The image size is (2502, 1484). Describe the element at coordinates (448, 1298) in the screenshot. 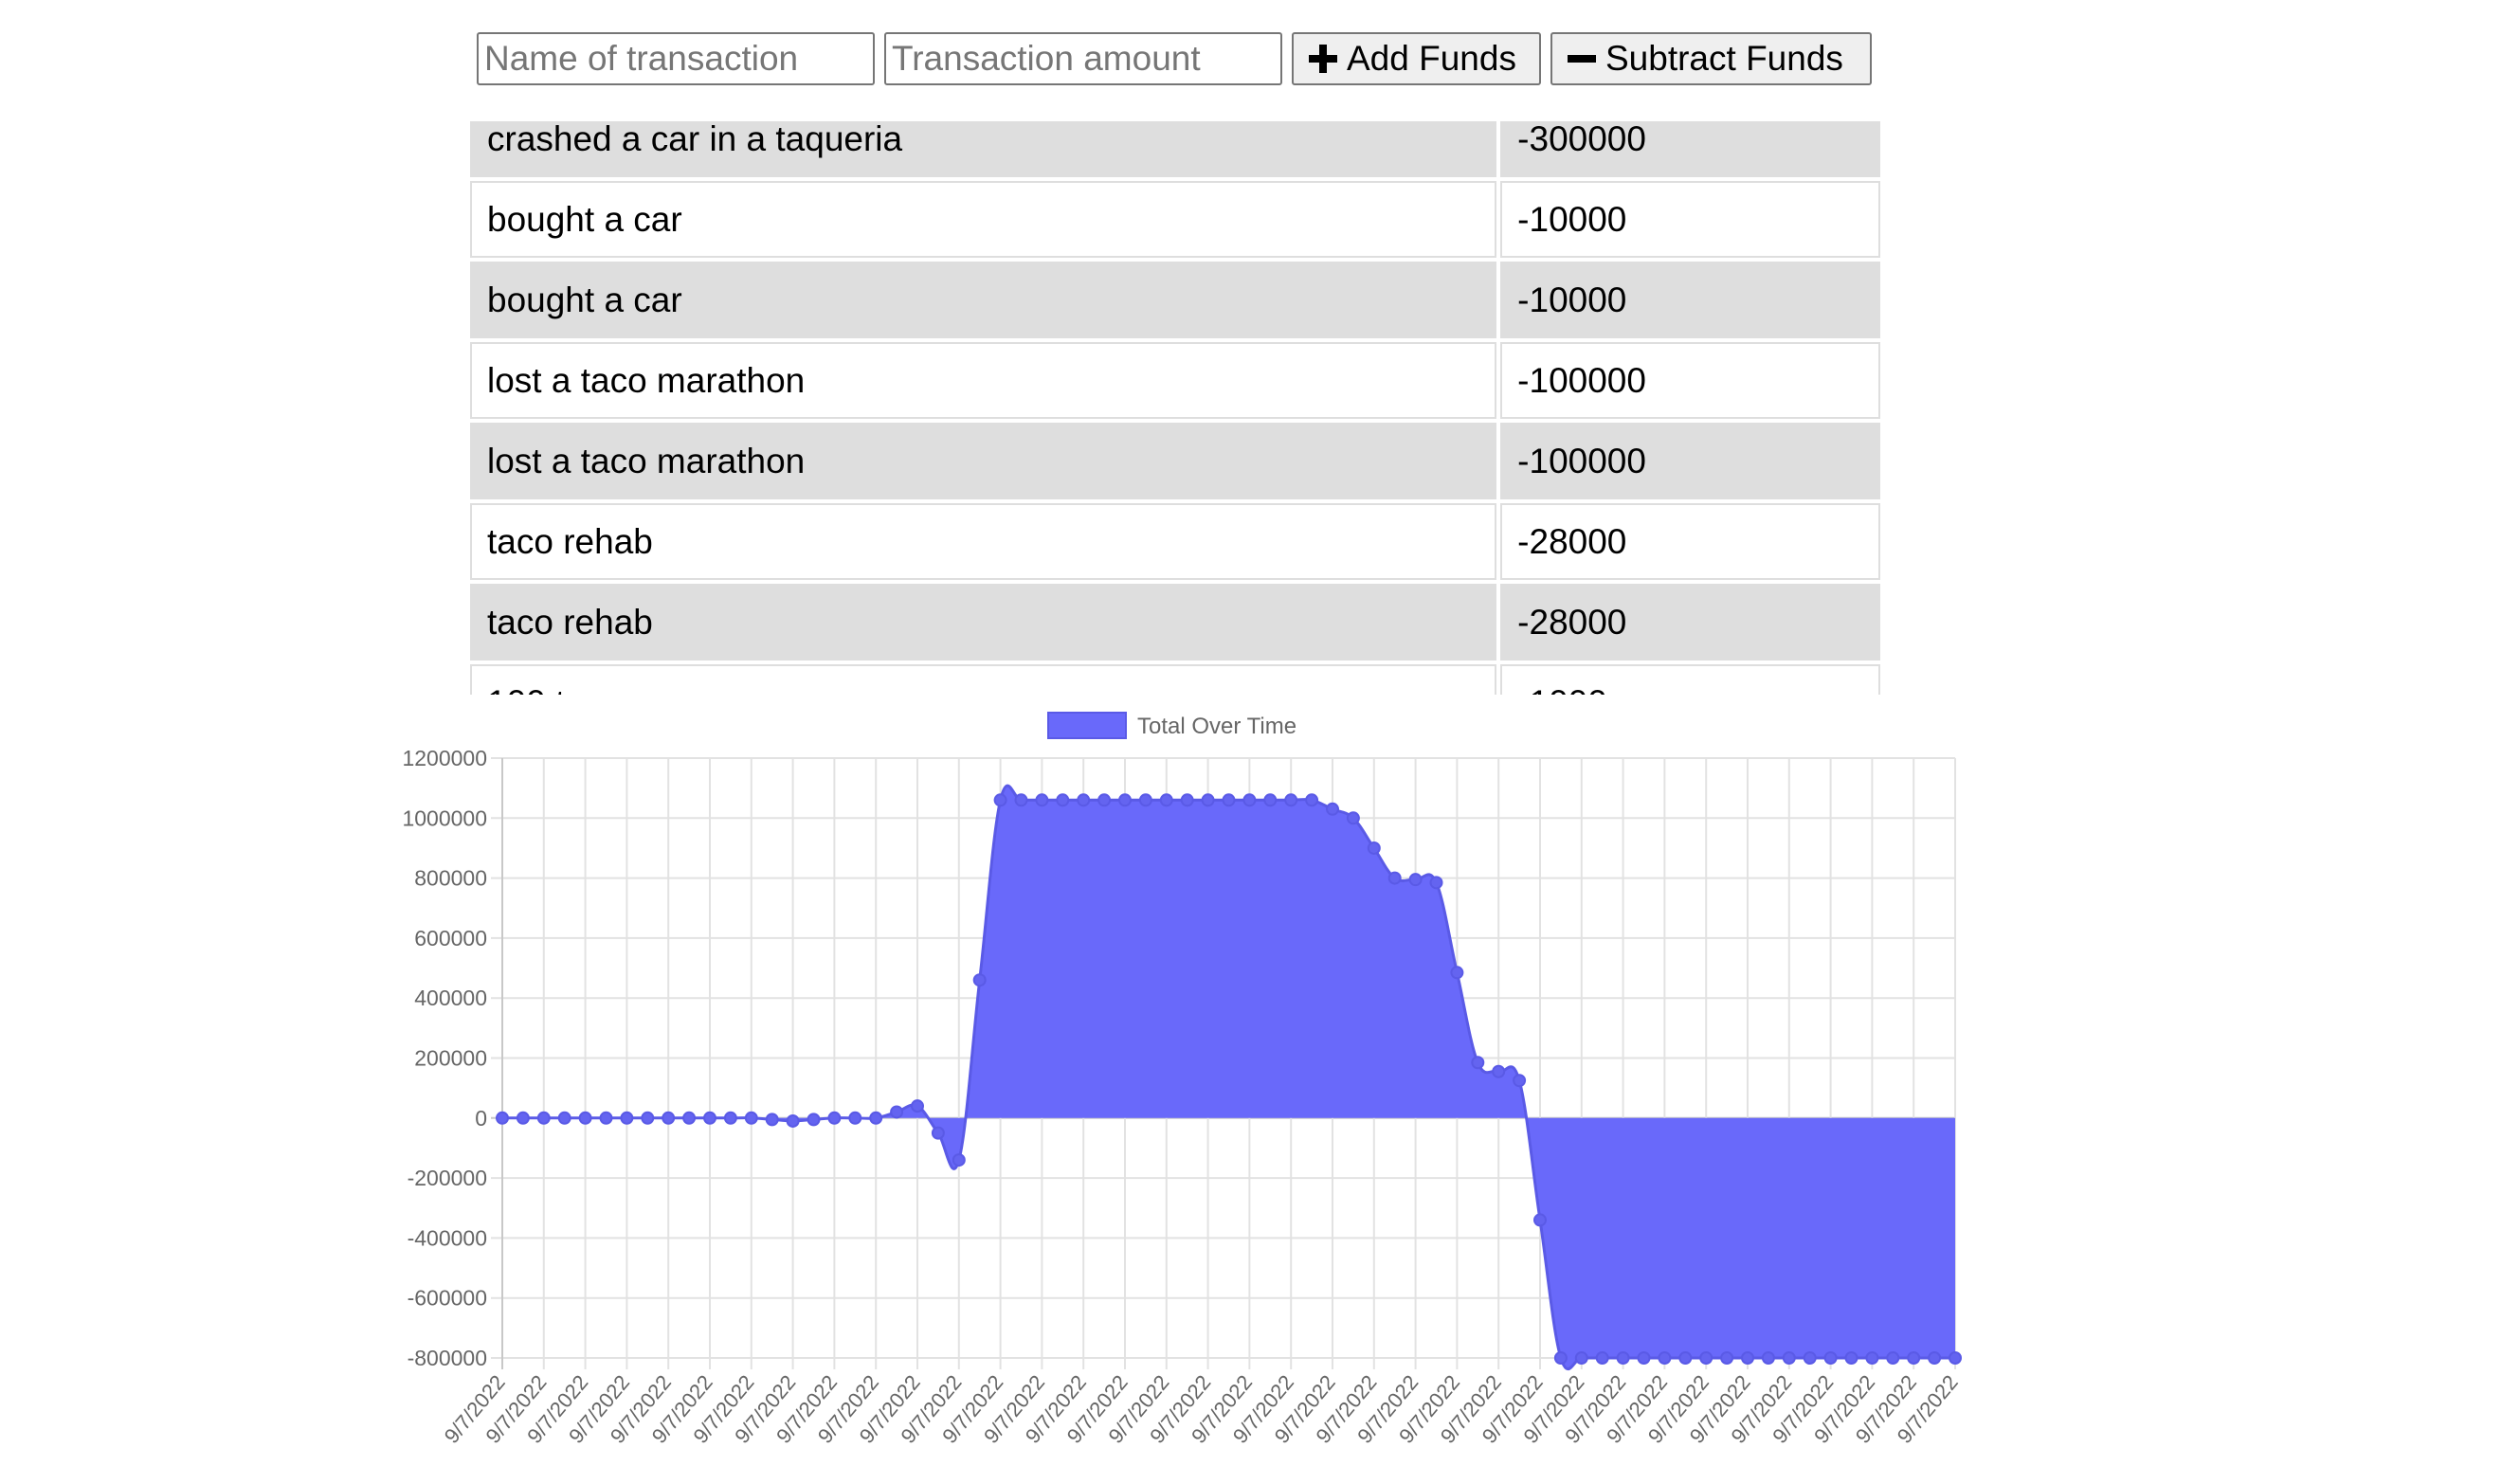

I see `y-tick-label: -600000` at that location.